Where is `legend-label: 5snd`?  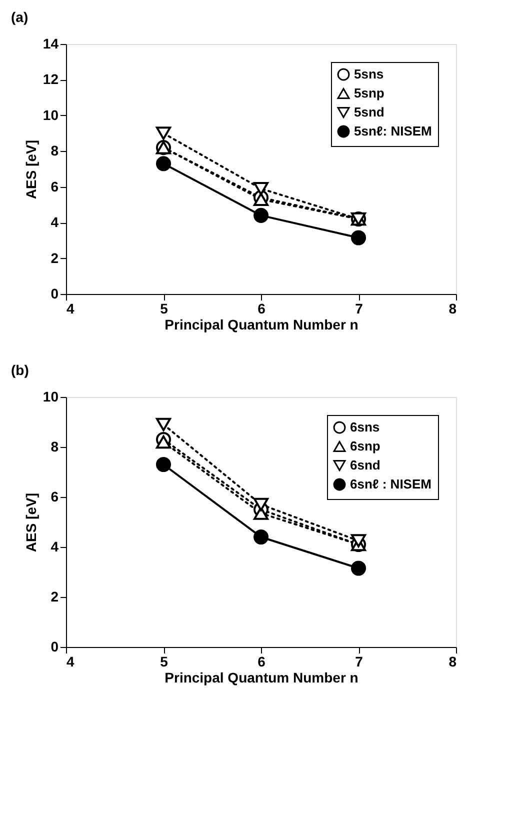 legend-label: 5snd is located at coordinates (369, 112).